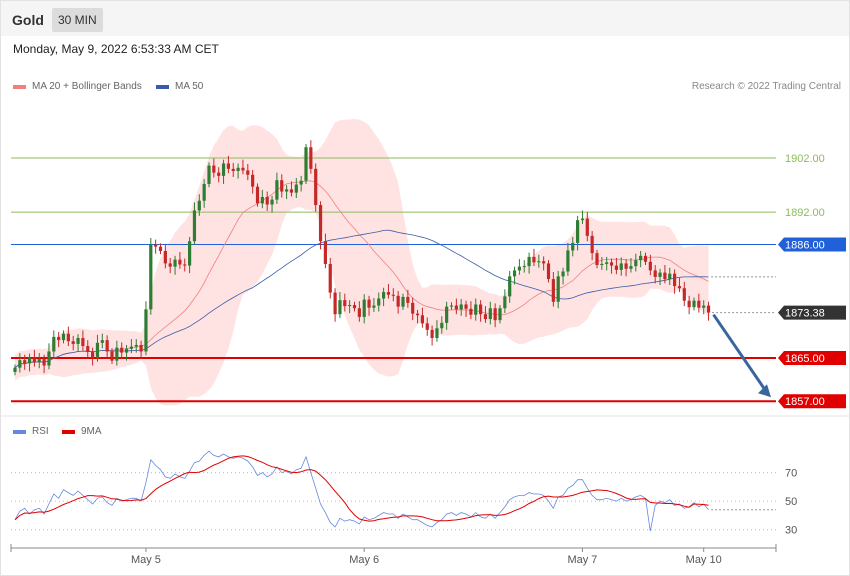  What do you see at coordinates (764, 391) in the screenshot?
I see `forecast-arrow-head` at bounding box center [764, 391].